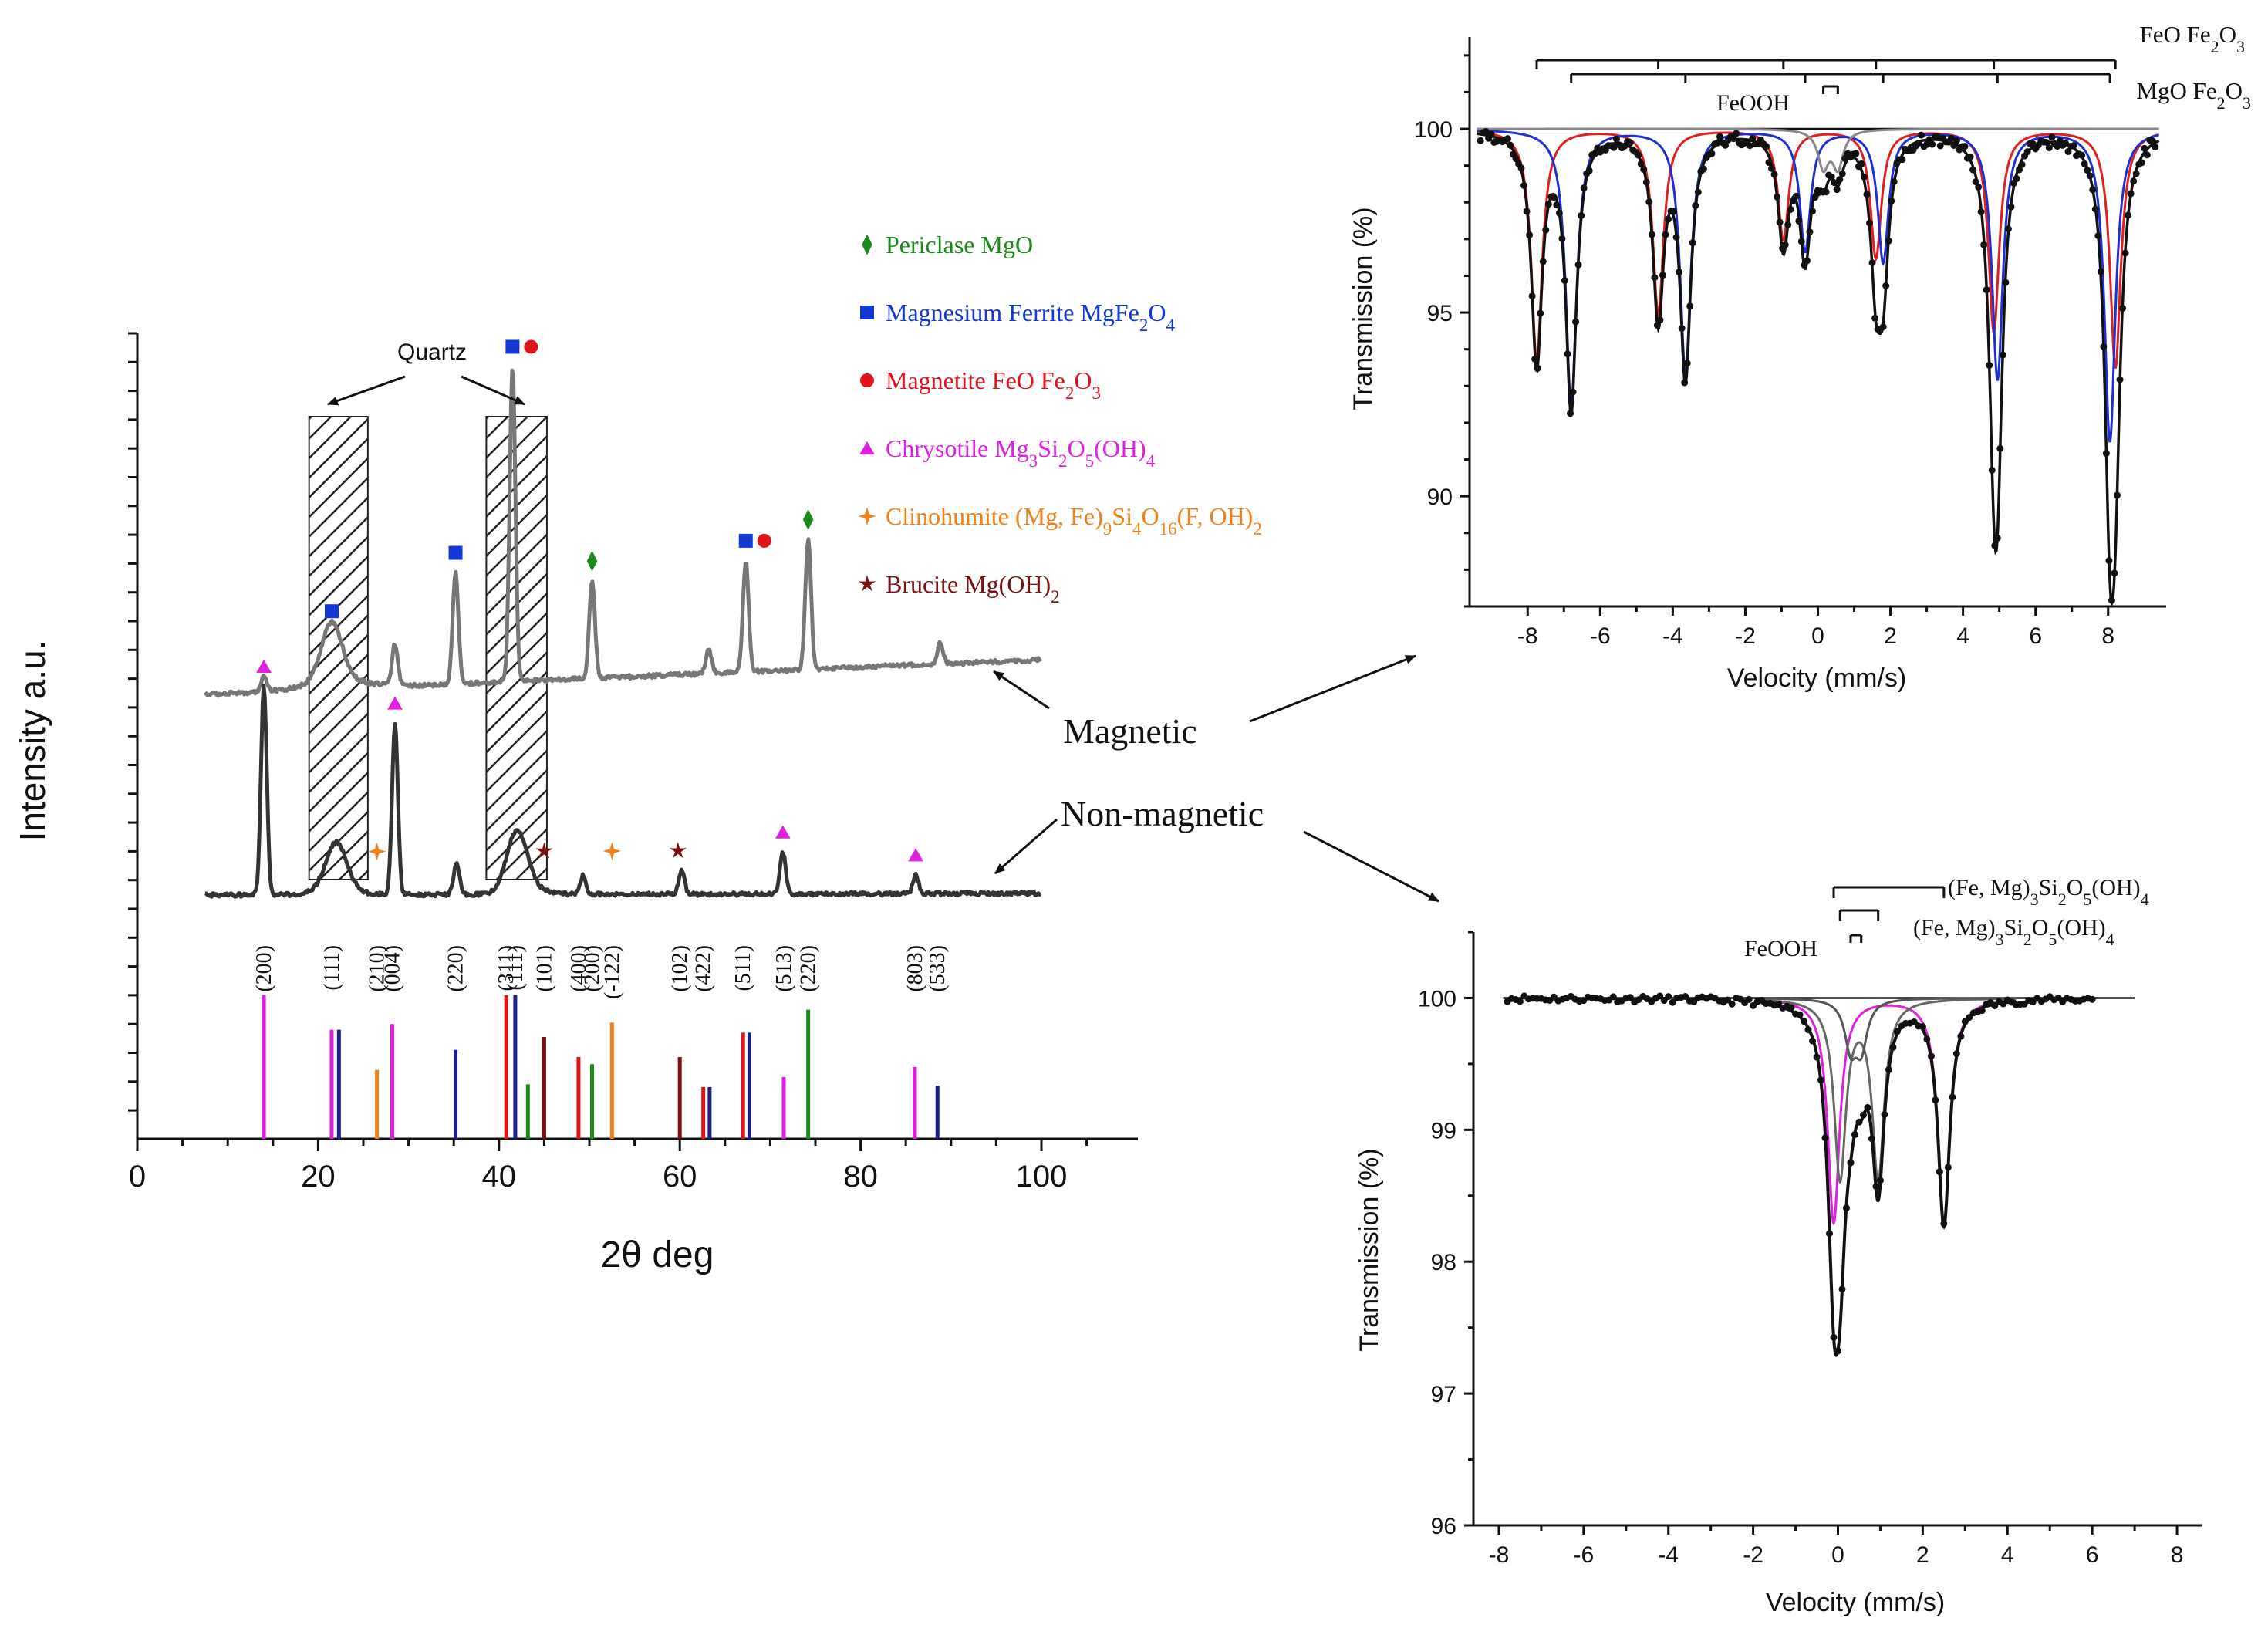 The width and height of the screenshot is (2268, 1628). Describe the element at coordinates (622, 633) in the screenshot. I see `xrd-patterns` at that location.